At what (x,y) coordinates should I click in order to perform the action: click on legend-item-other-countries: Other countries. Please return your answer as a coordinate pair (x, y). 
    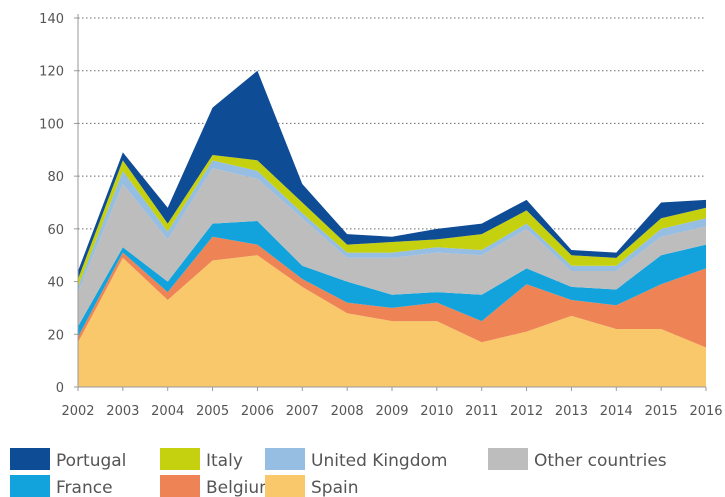
    Looking at the image, I should click on (577, 459).